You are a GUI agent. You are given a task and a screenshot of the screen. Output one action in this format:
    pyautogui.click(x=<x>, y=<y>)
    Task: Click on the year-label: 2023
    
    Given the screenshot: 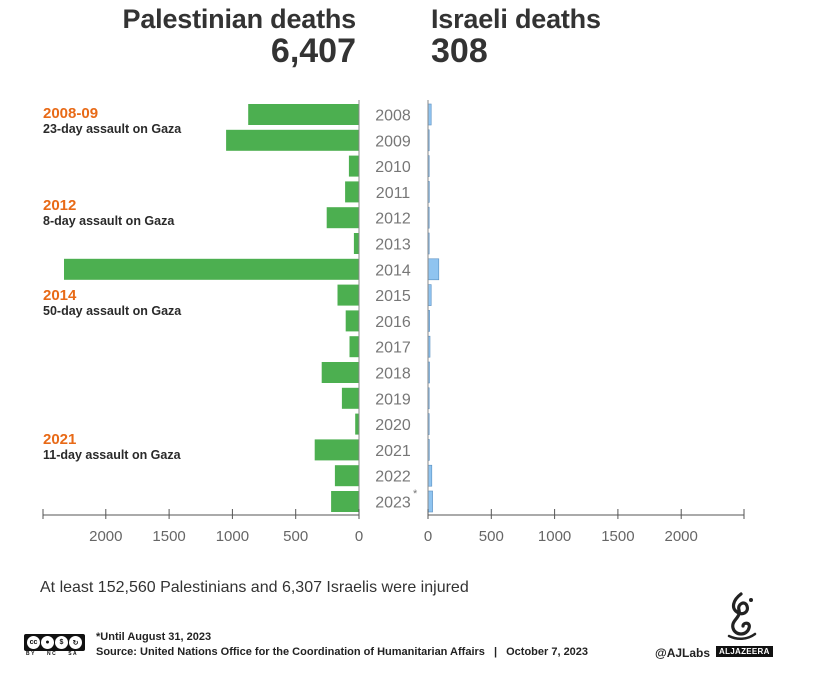 What is the action you would take?
    pyautogui.click(x=393, y=503)
    